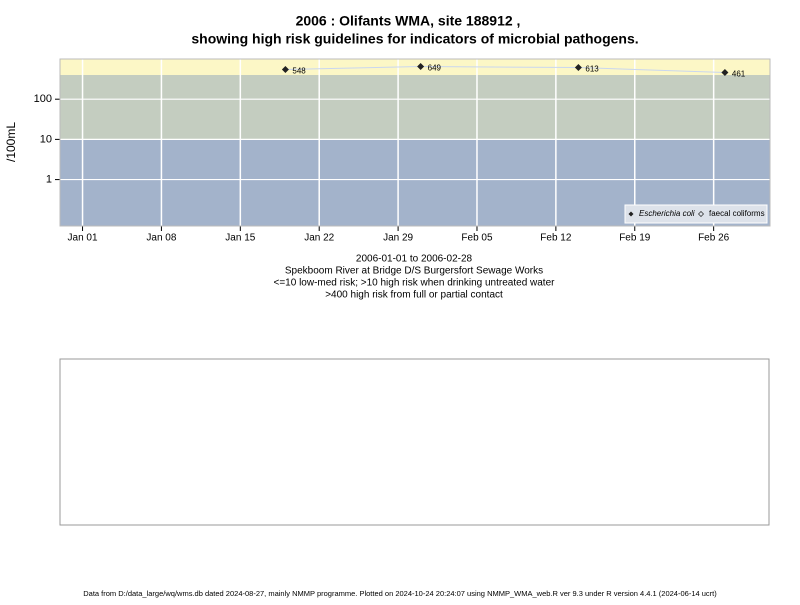  I want to click on series-line, so click(505, 70).